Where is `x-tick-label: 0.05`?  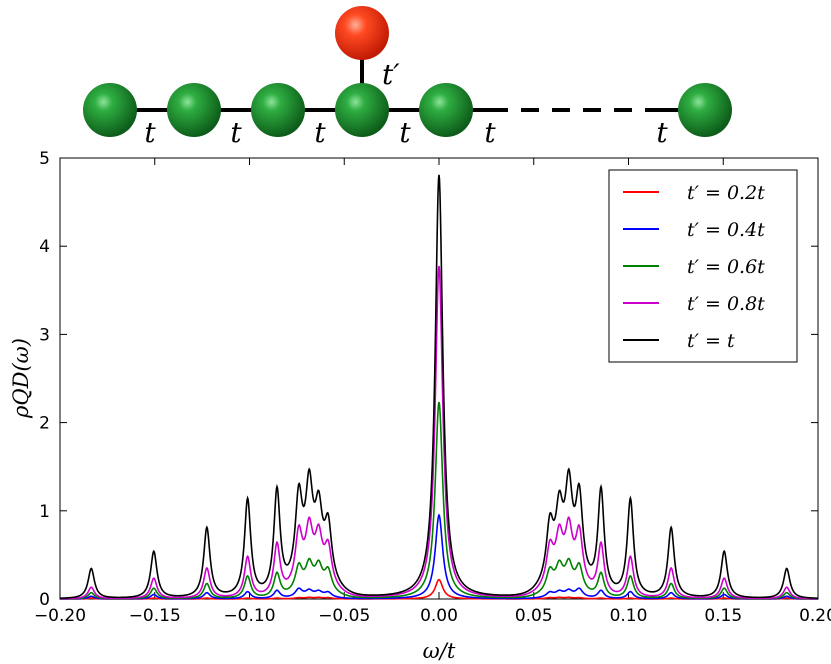 x-tick-label: 0.05 is located at coordinates (534, 616).